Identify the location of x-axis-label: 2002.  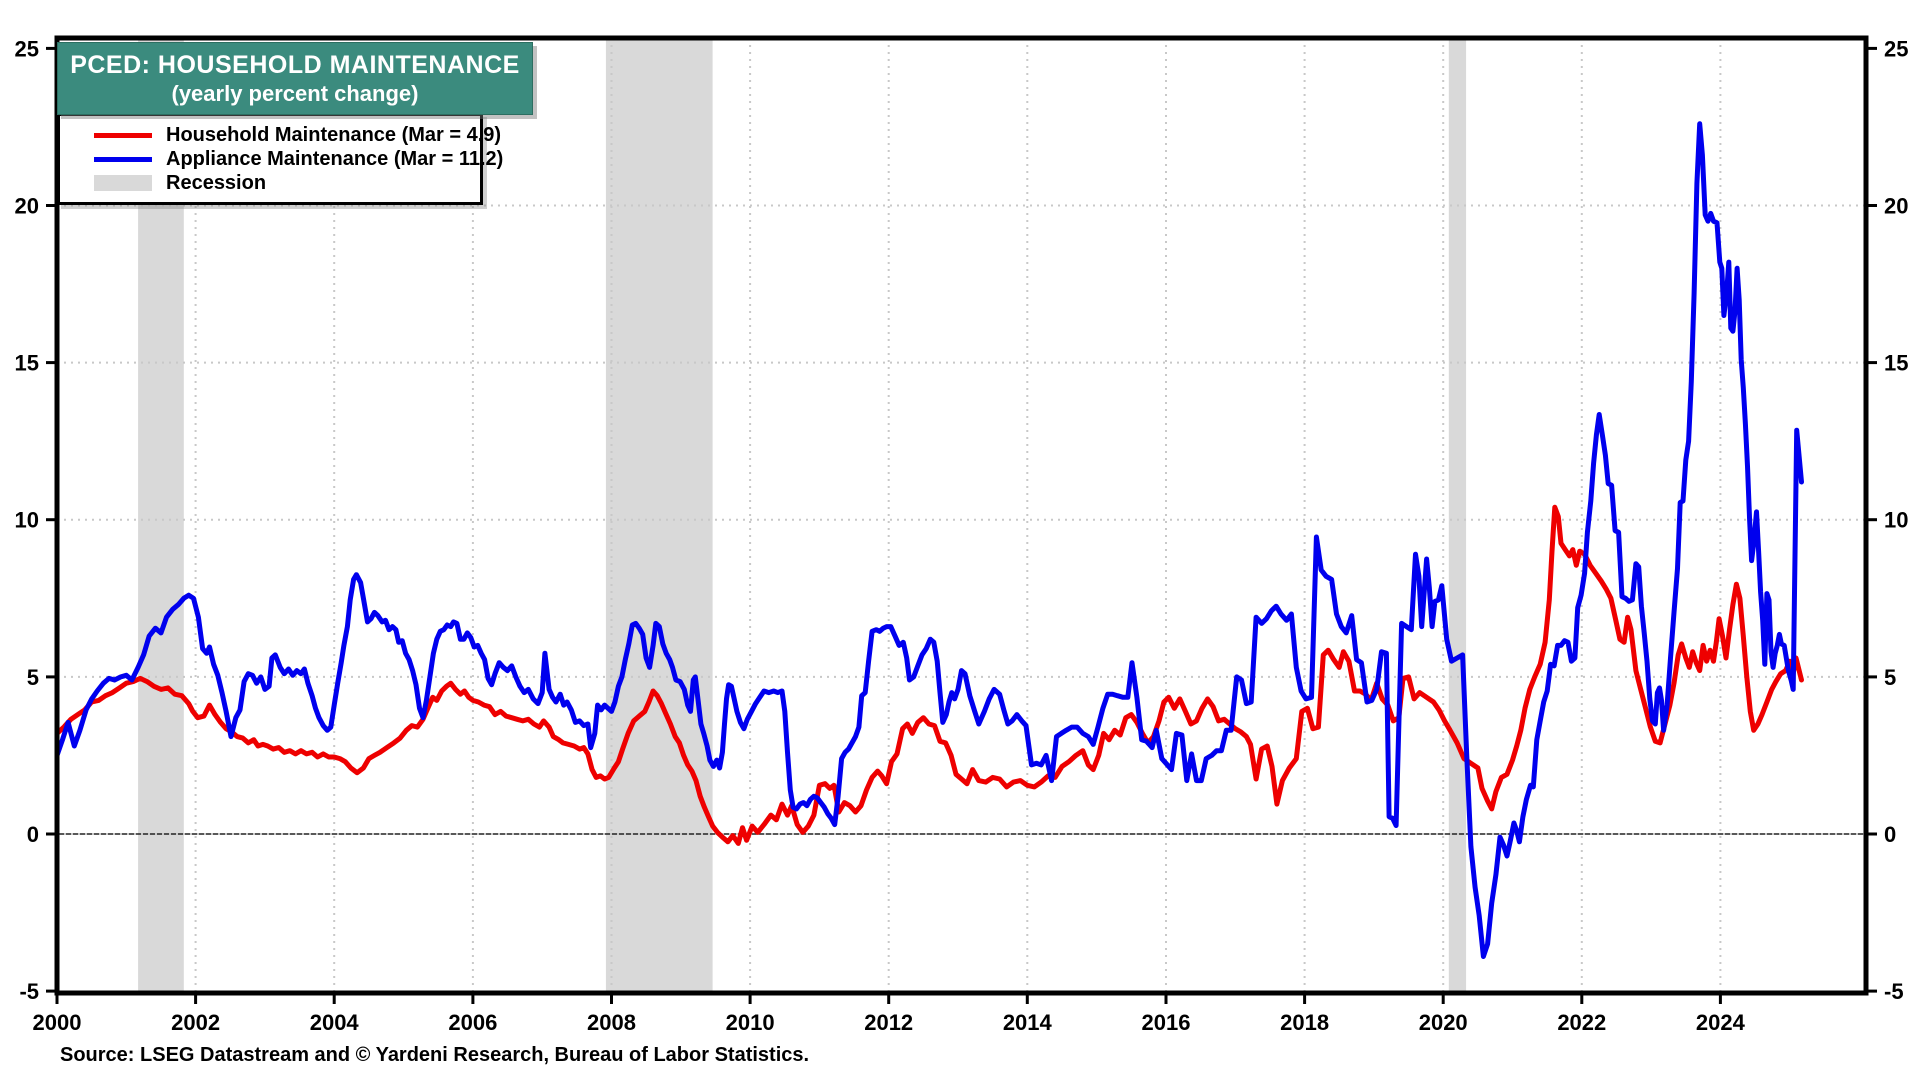
(195, 1022).